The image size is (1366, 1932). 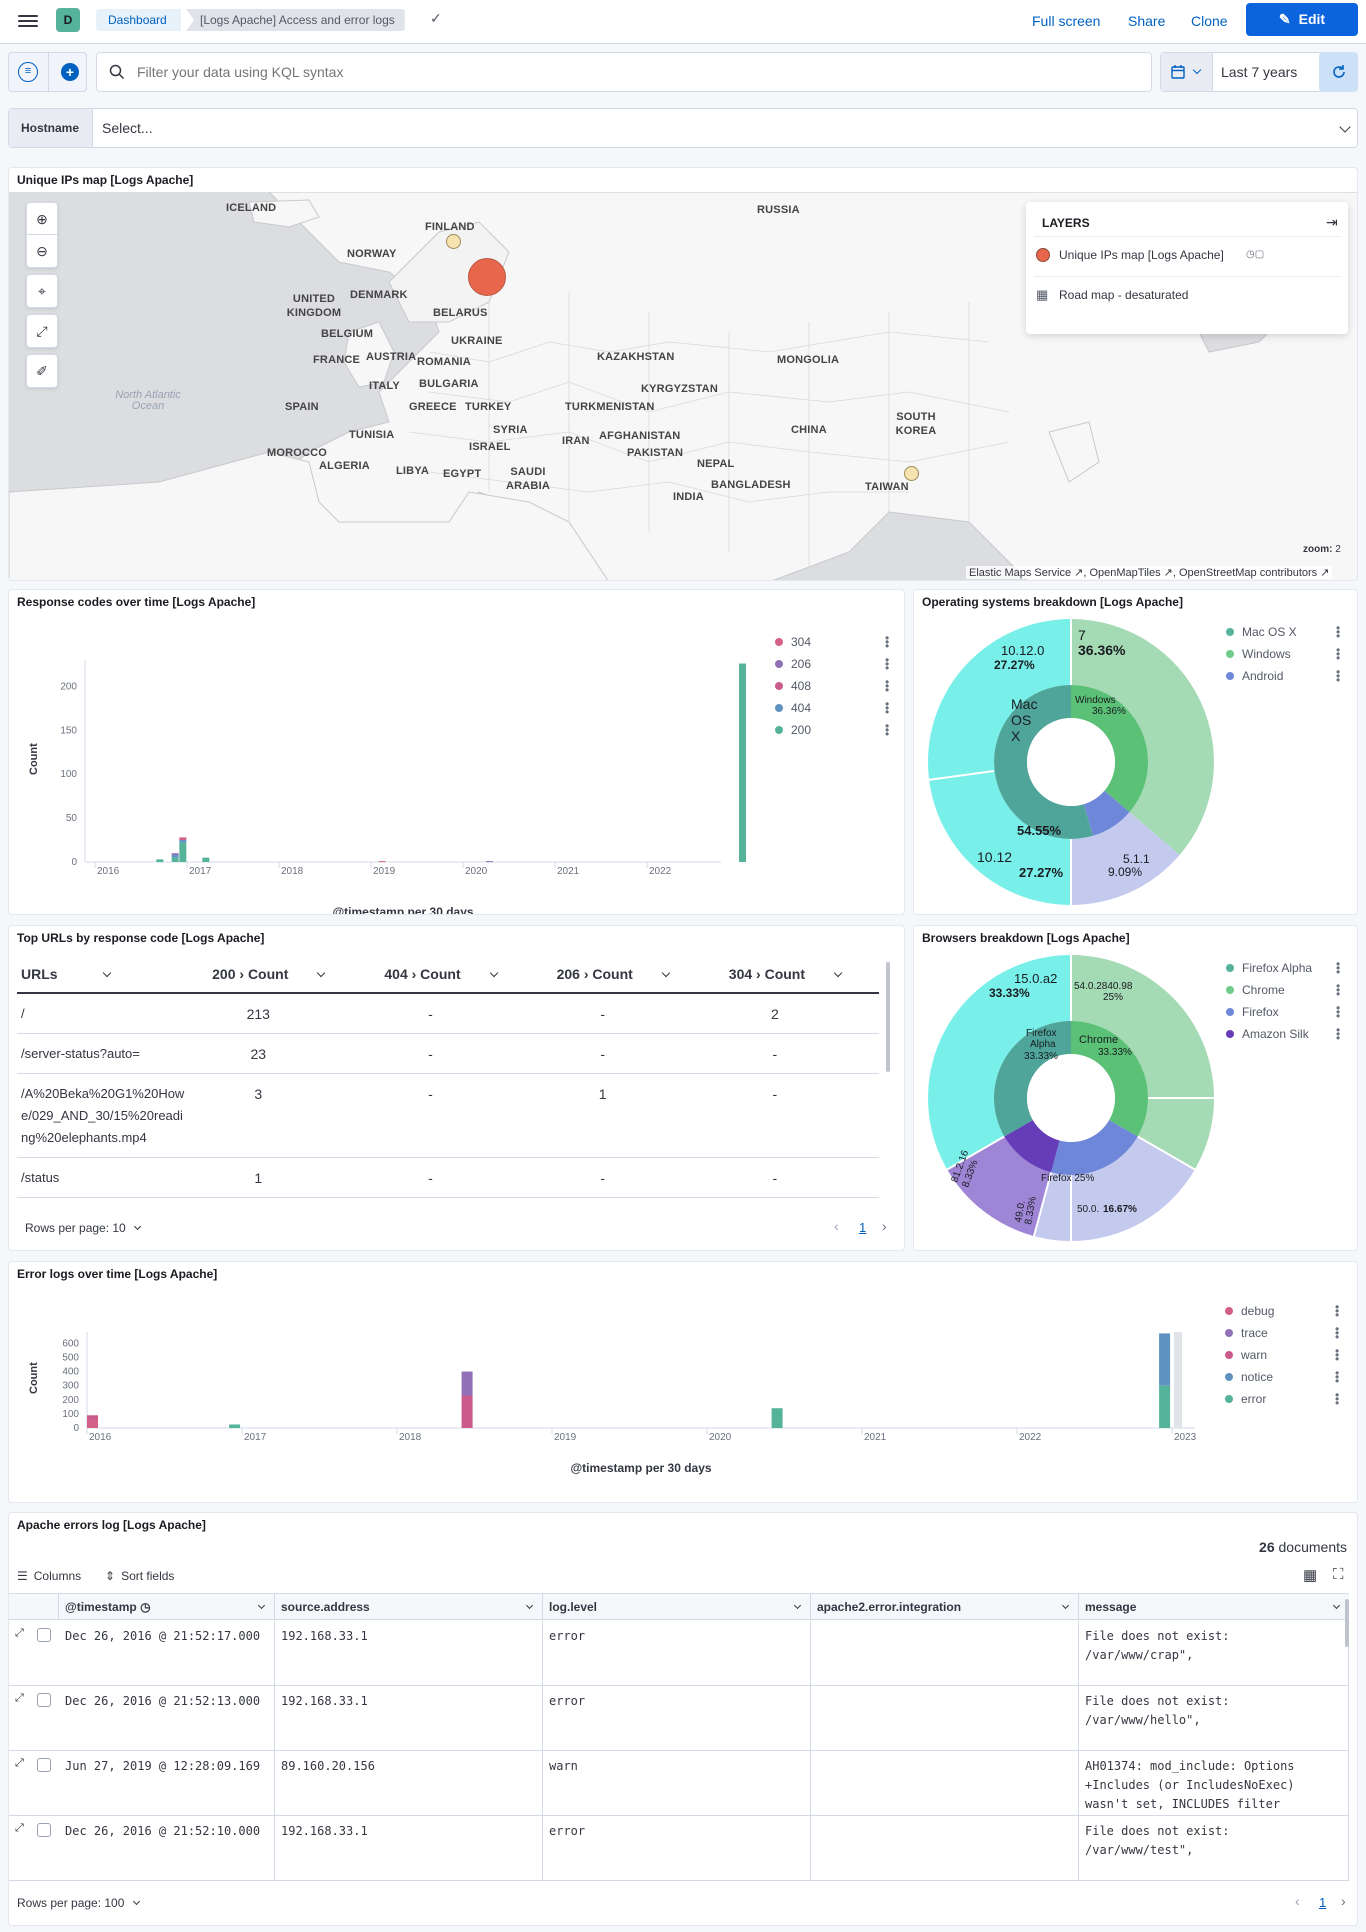 I want to click on legend-item: warn, so click(x=1246, y=1355).